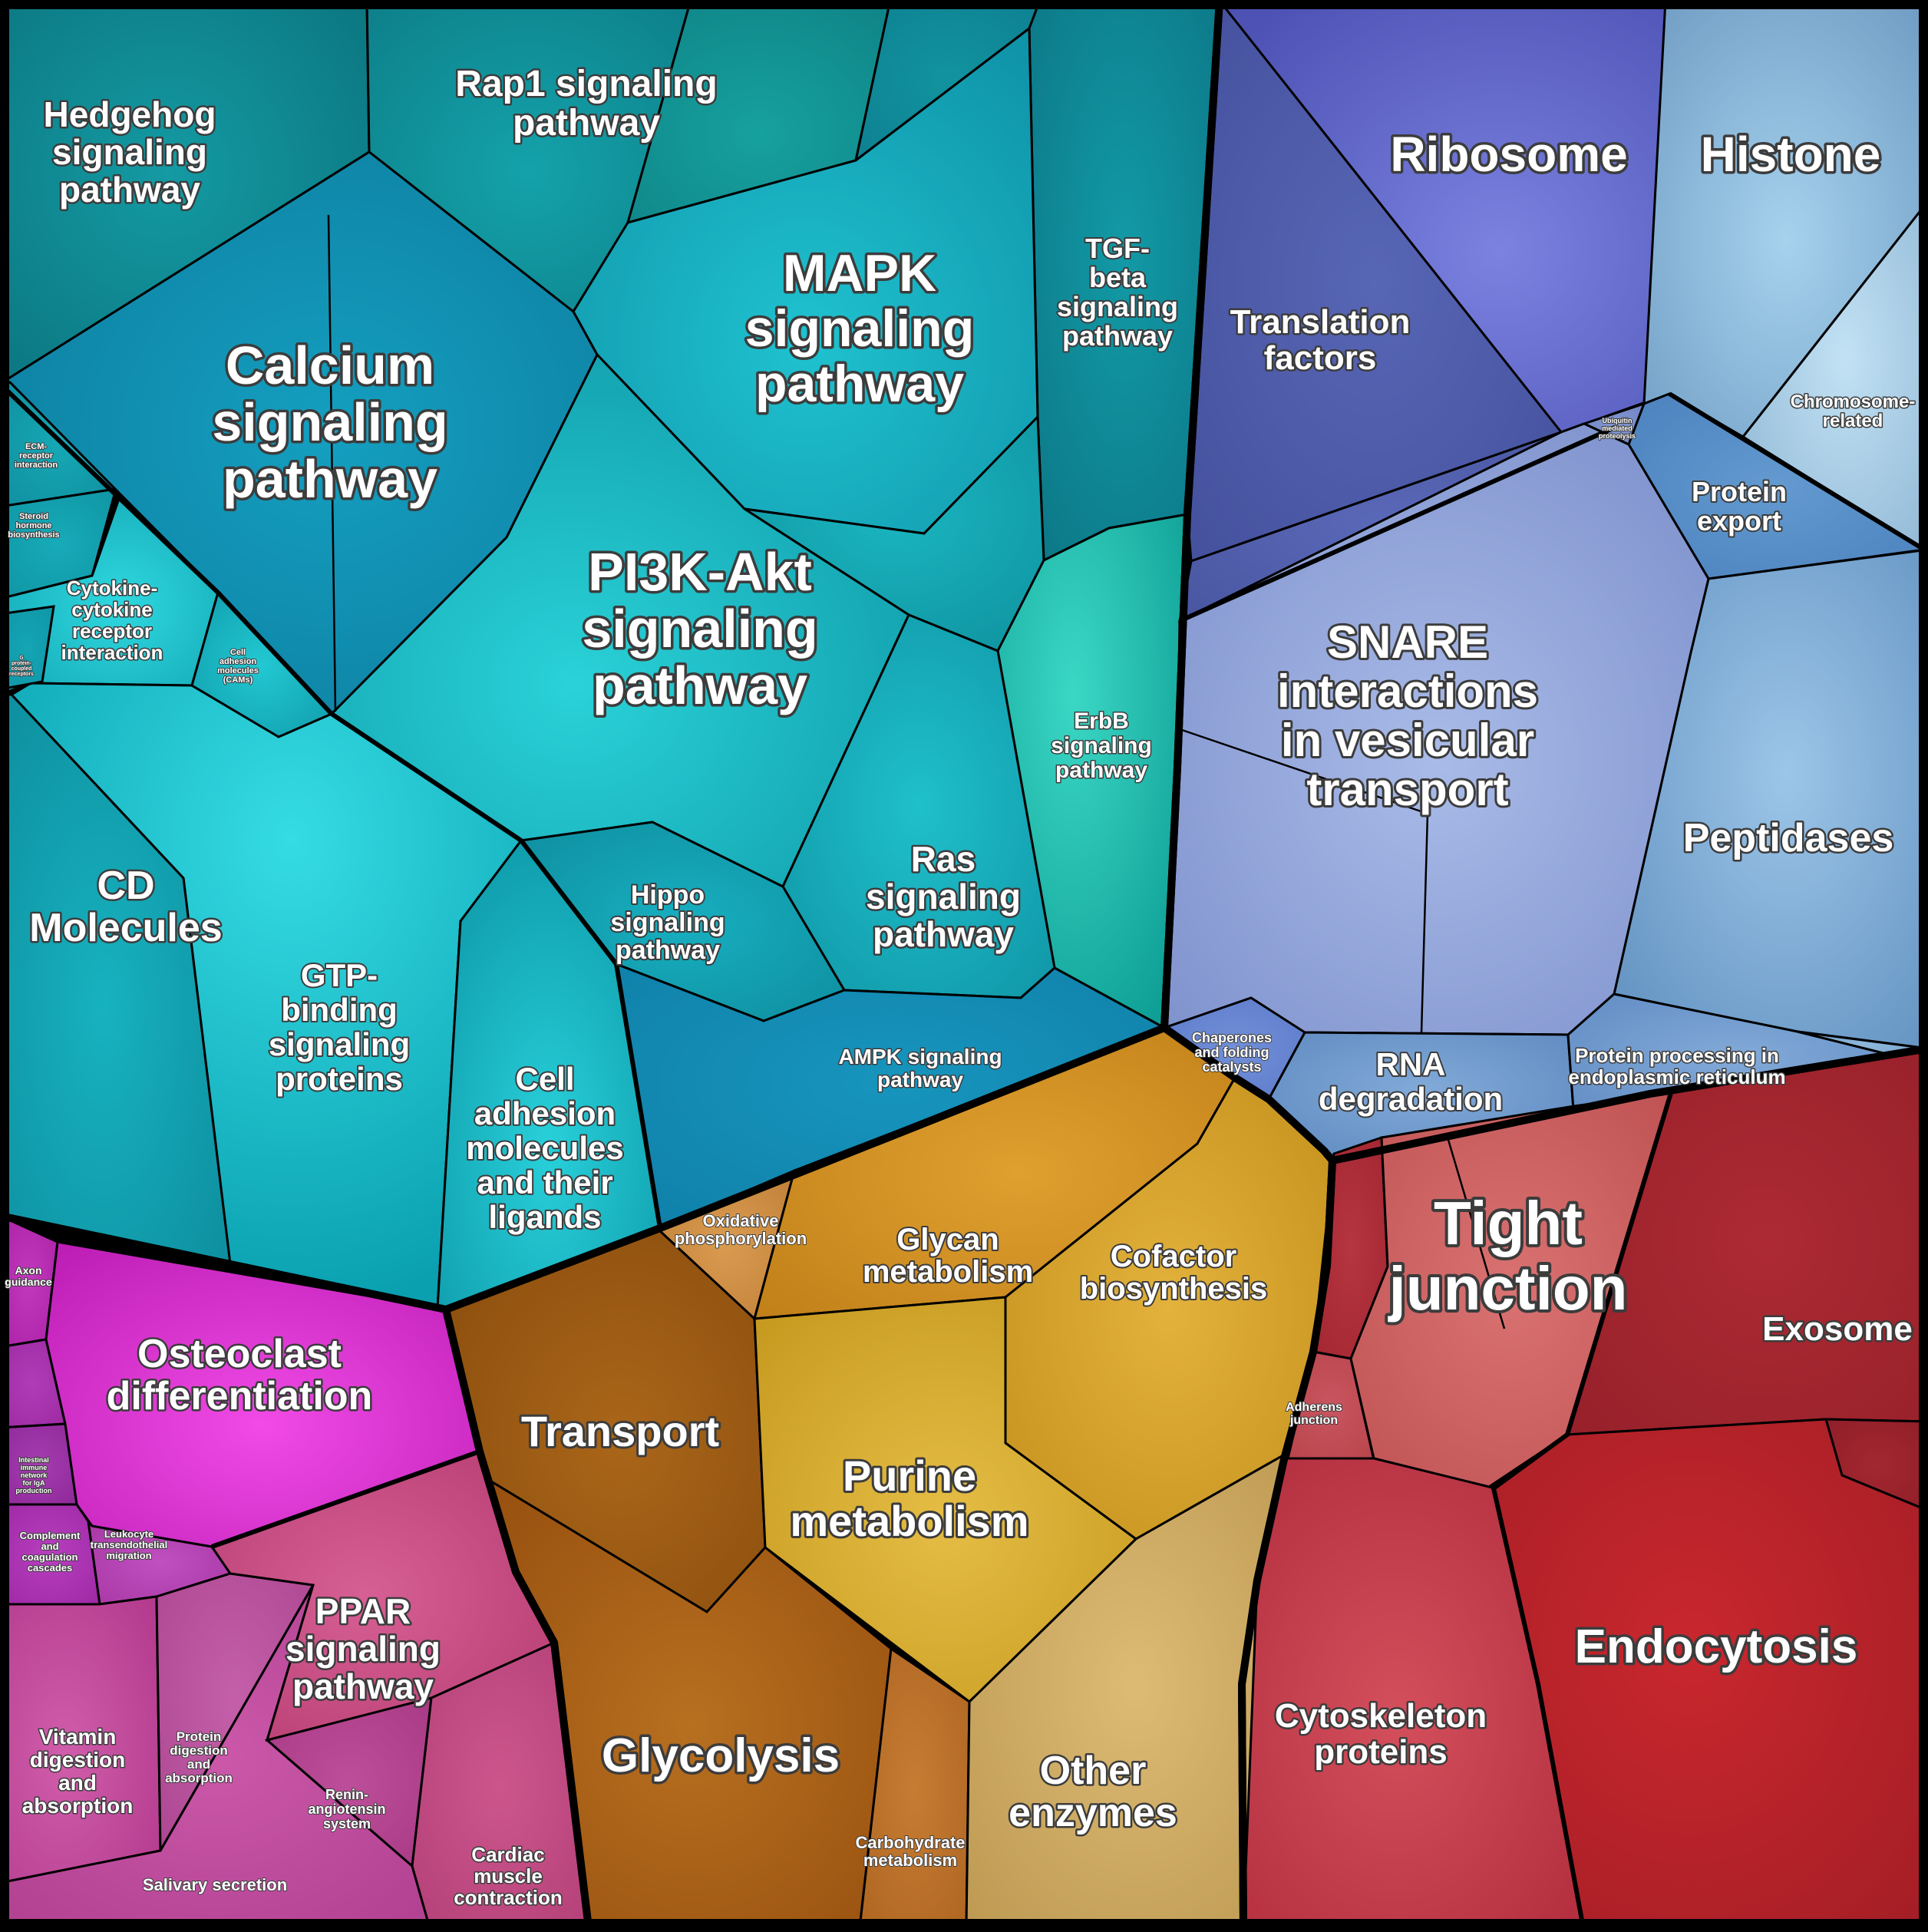 Image resolution: width=1928 pixels, height=1932 pixels. Describe the element at coordinates (620, 1431) in the screenshot. I see `svg-text: Transport` at that location.